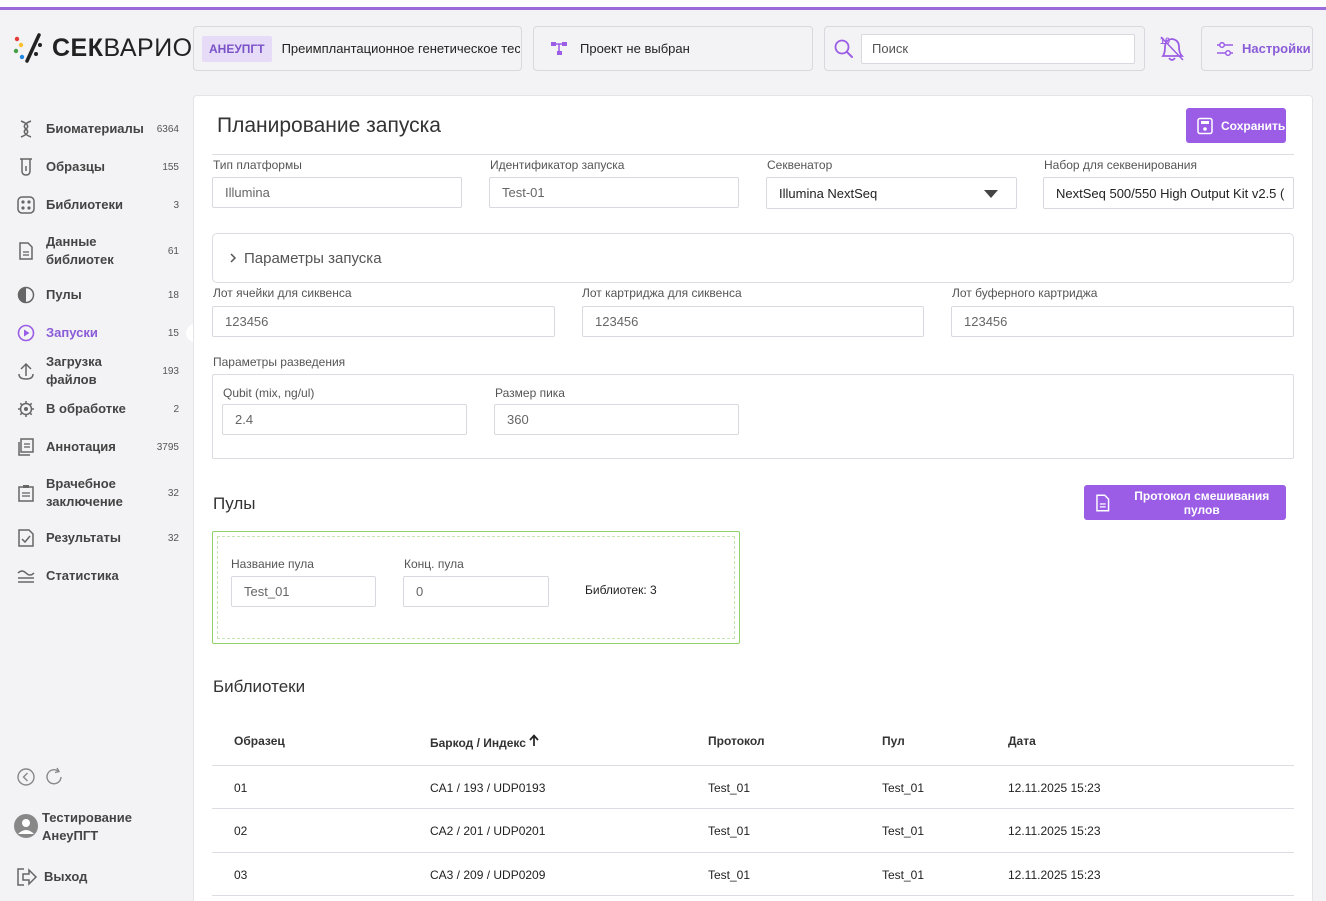 The width and height of the screenshot is (1326, 901). I want to click on column-header-pool: Пул, so click(893, 741).